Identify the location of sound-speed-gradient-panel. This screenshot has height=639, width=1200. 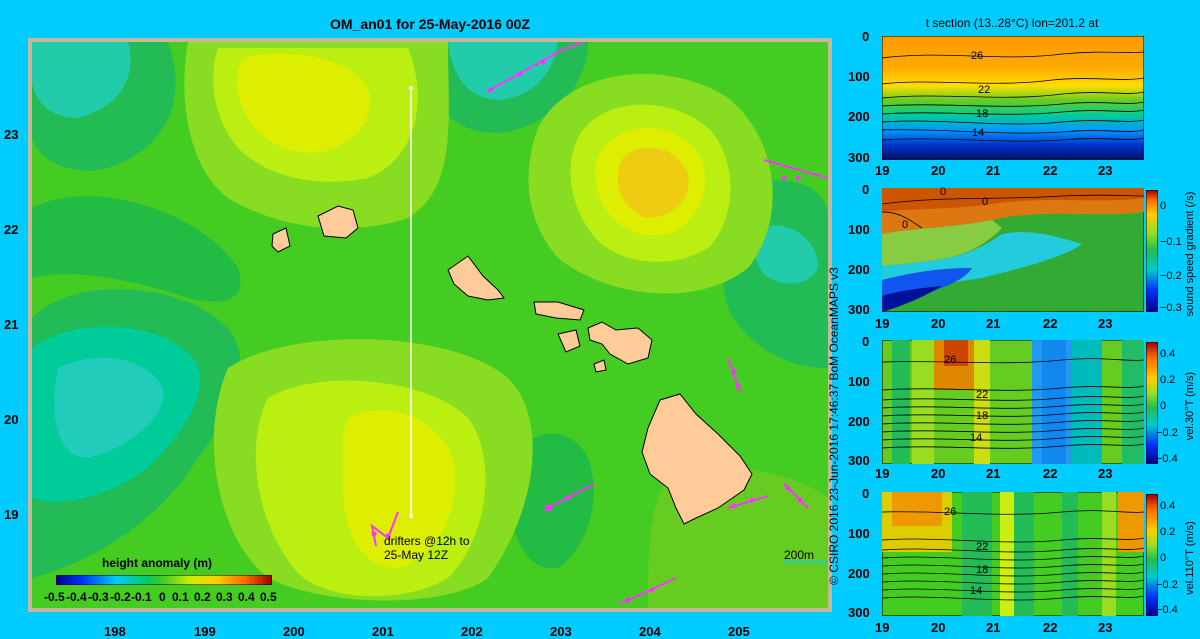
(1013, 250).